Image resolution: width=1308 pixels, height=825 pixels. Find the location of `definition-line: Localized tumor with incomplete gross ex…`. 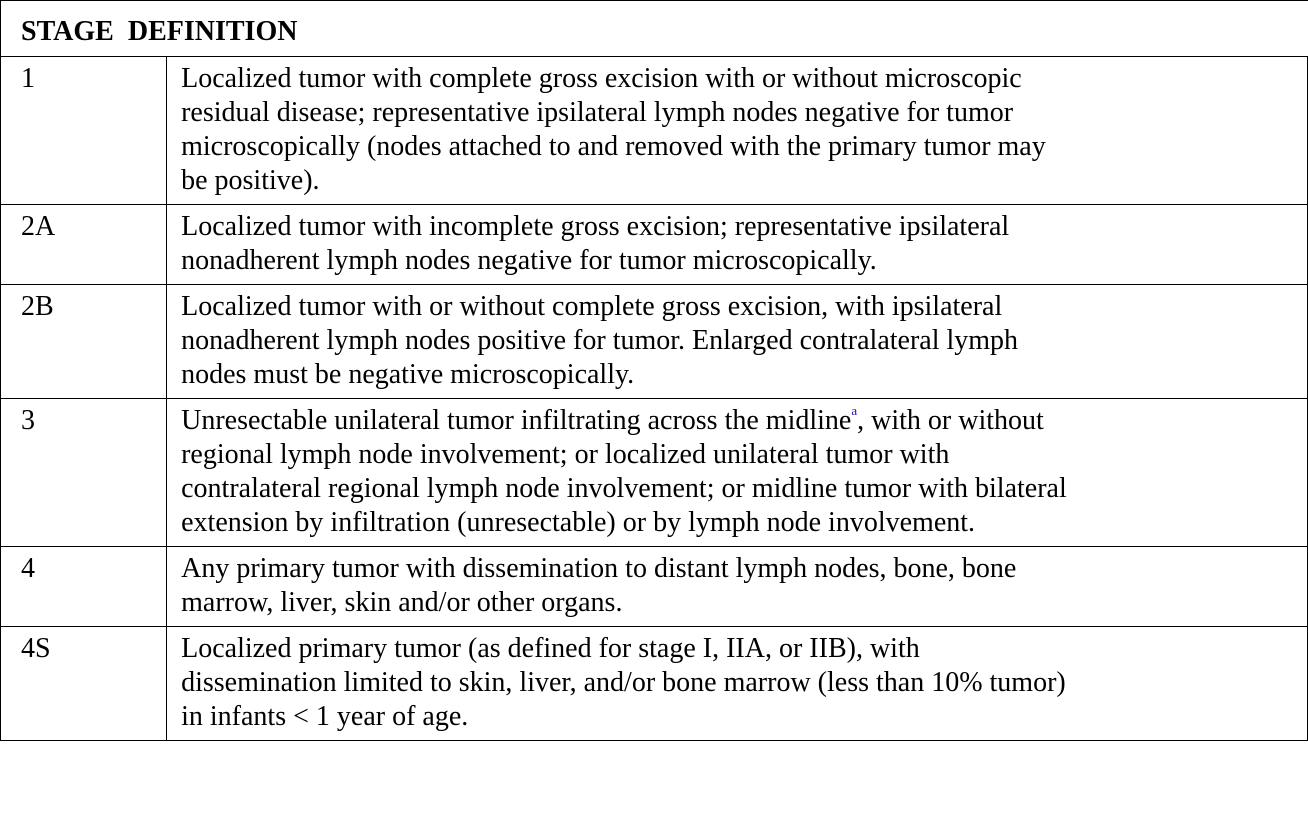

definition-line: Localized tumor with incomplete gross ex… is located at coordinates (595, 226).